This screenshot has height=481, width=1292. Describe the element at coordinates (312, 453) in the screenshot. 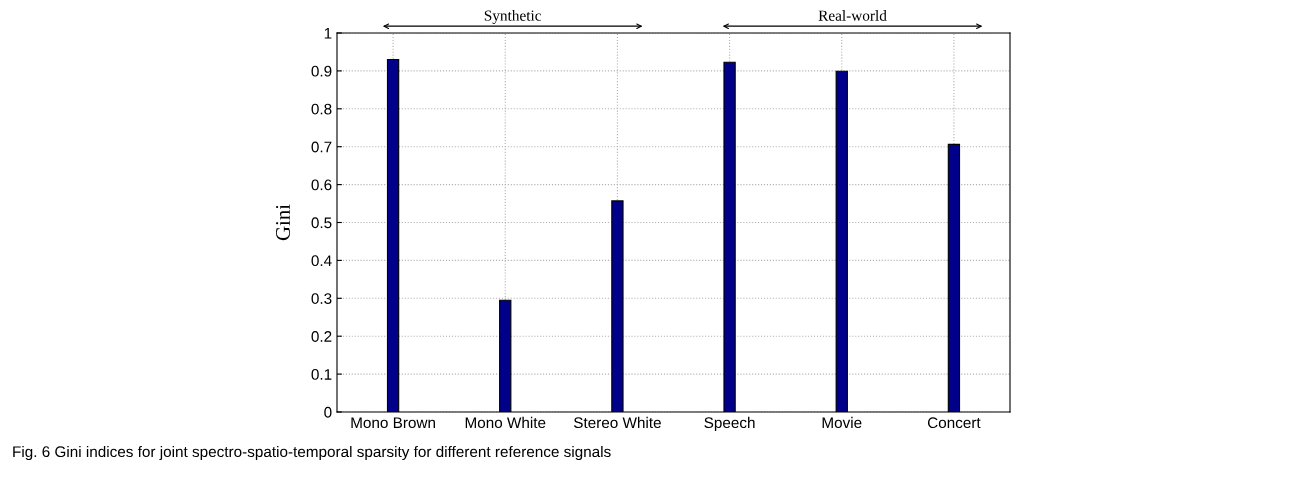

I see `caption: Fig. 6 Gini indices for joint spectro-spatio-temporal sparsity for different reference signals` at that location.